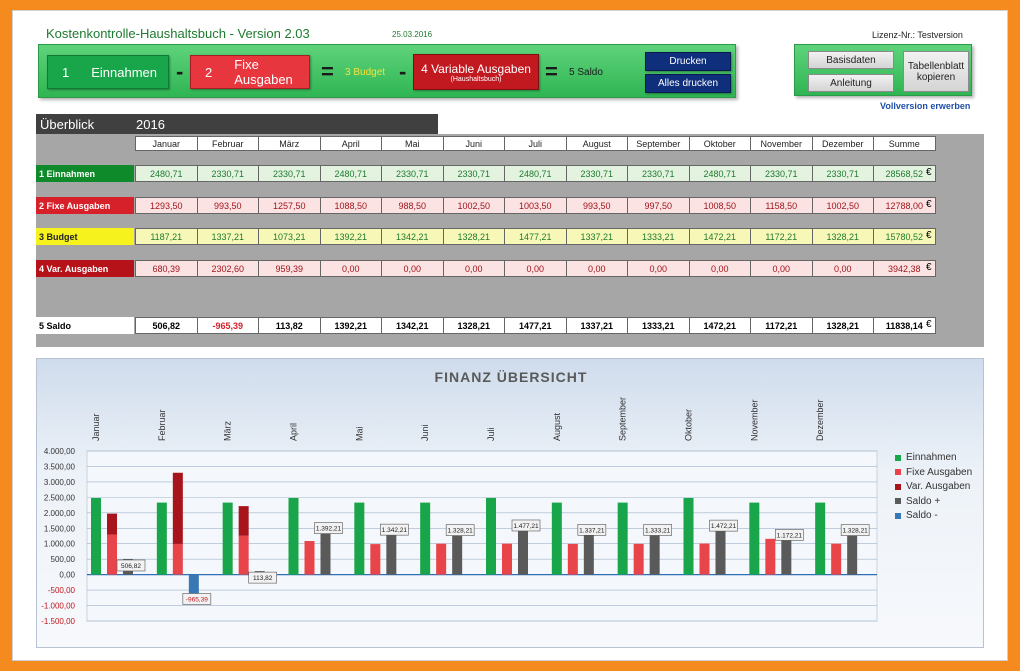 The image size is (1020, 671). I want to click on table-cell: 3942,38, so click(904, 268).